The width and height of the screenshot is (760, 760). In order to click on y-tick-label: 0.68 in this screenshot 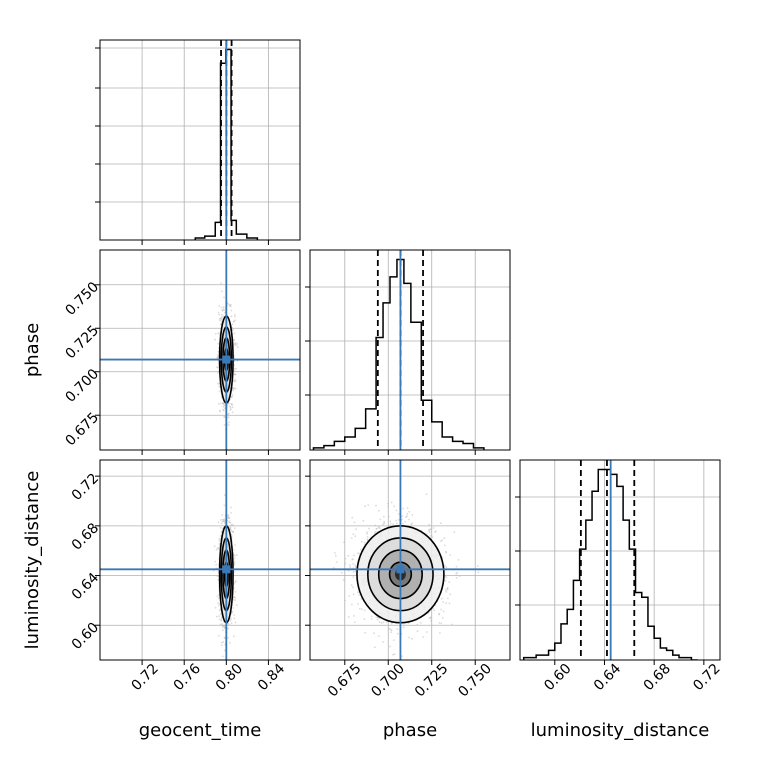, I will do `click(85, 536)`.